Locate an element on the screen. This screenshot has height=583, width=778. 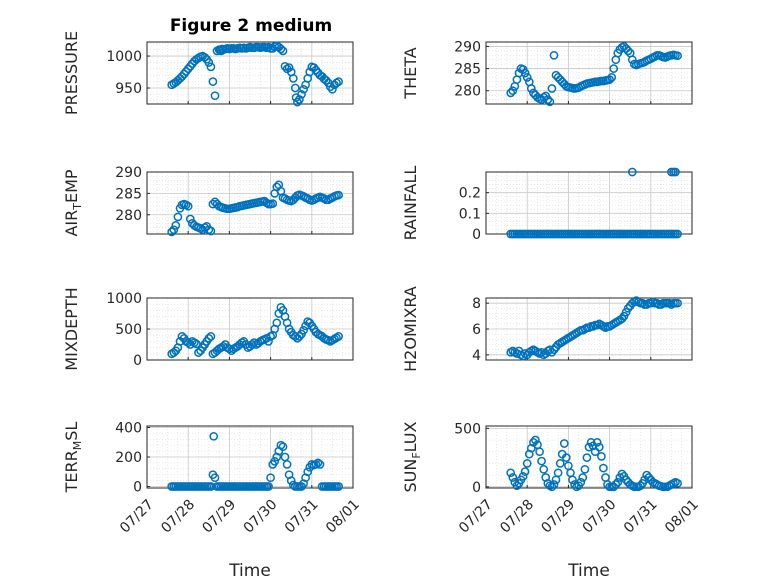
ytick-label: 200 is located at coordinates (128, 458).